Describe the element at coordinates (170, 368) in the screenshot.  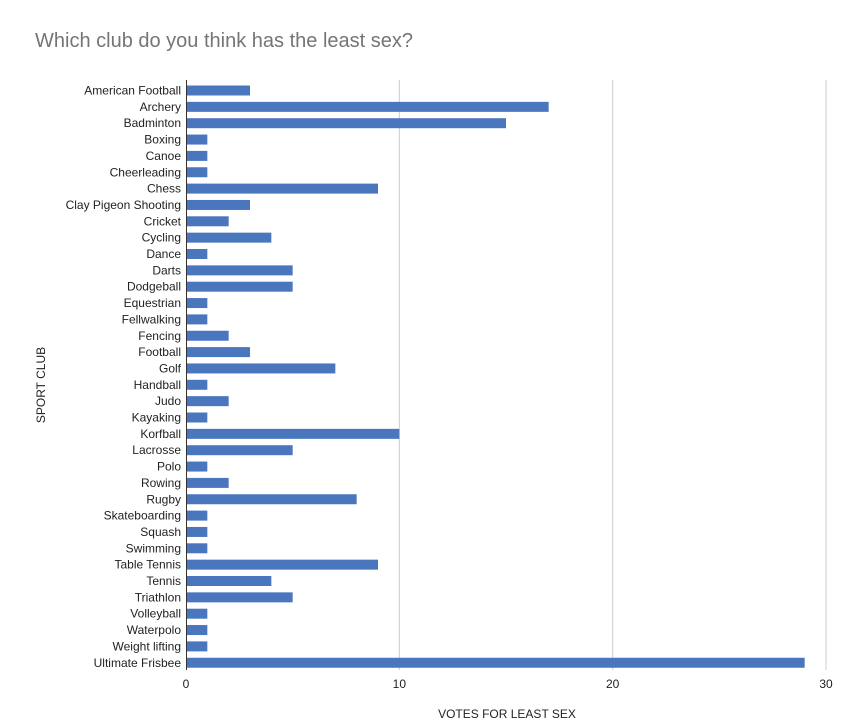
I see `category-label: Golf` at that location.